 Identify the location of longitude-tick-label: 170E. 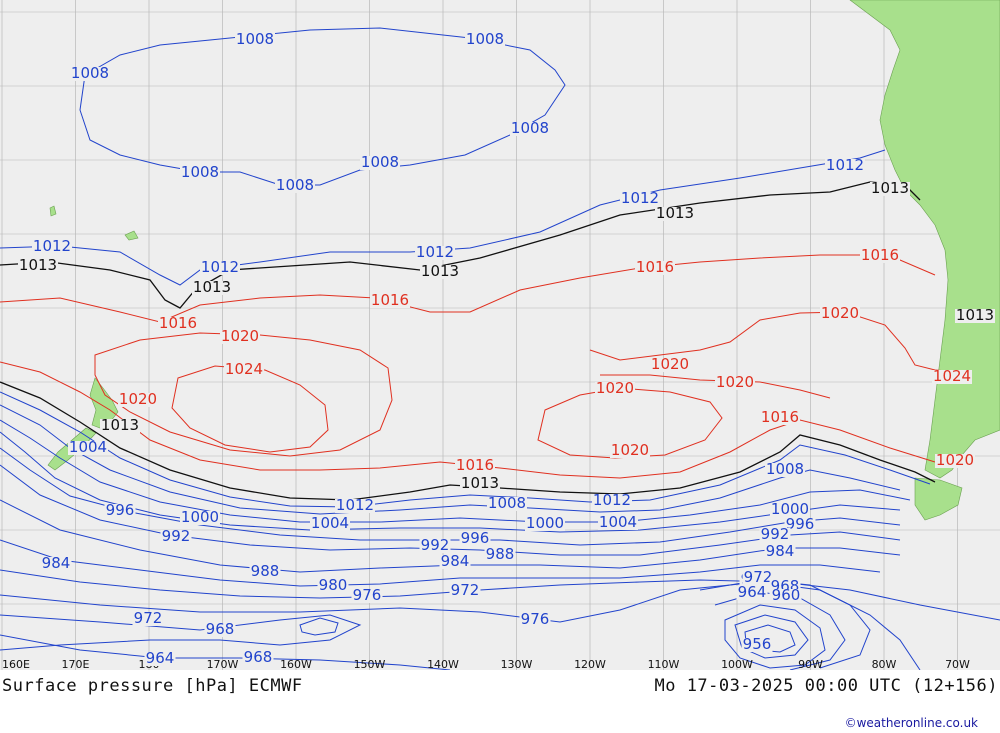
(76, 664).